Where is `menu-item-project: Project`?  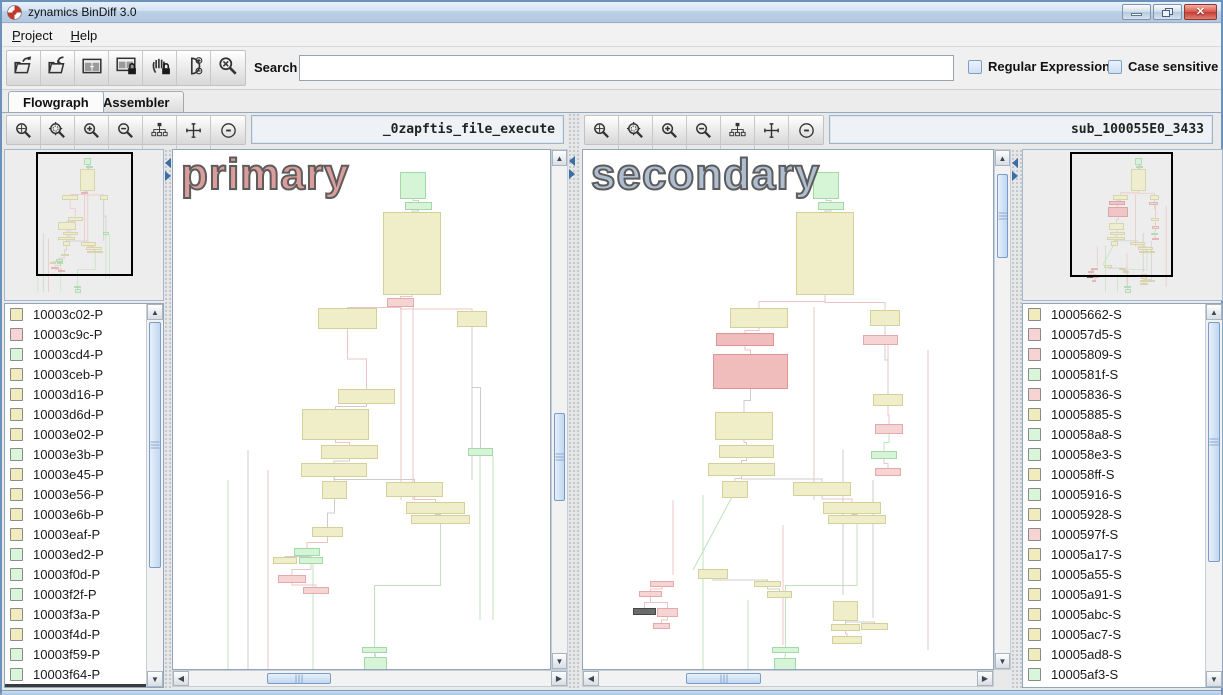 menu-item-project: Project is located at coordinates (32, 35).